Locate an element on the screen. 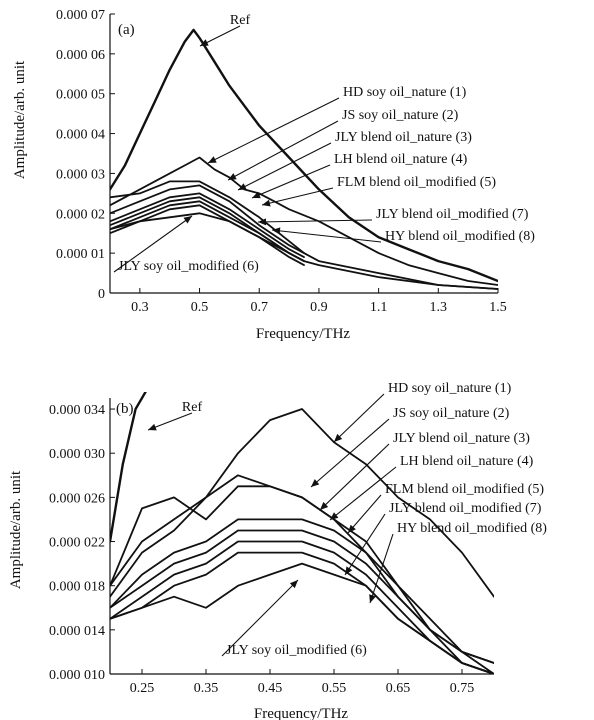  y-tick-label: 0.000 014 is located at coordinates (77, 631).